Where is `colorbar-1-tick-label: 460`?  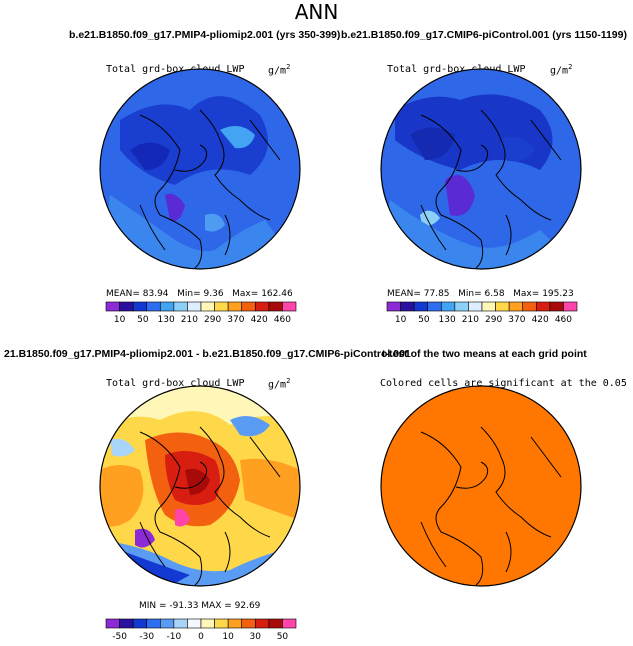
colorbar-1-tick-label: 460 is located at coordinates (282, 320).